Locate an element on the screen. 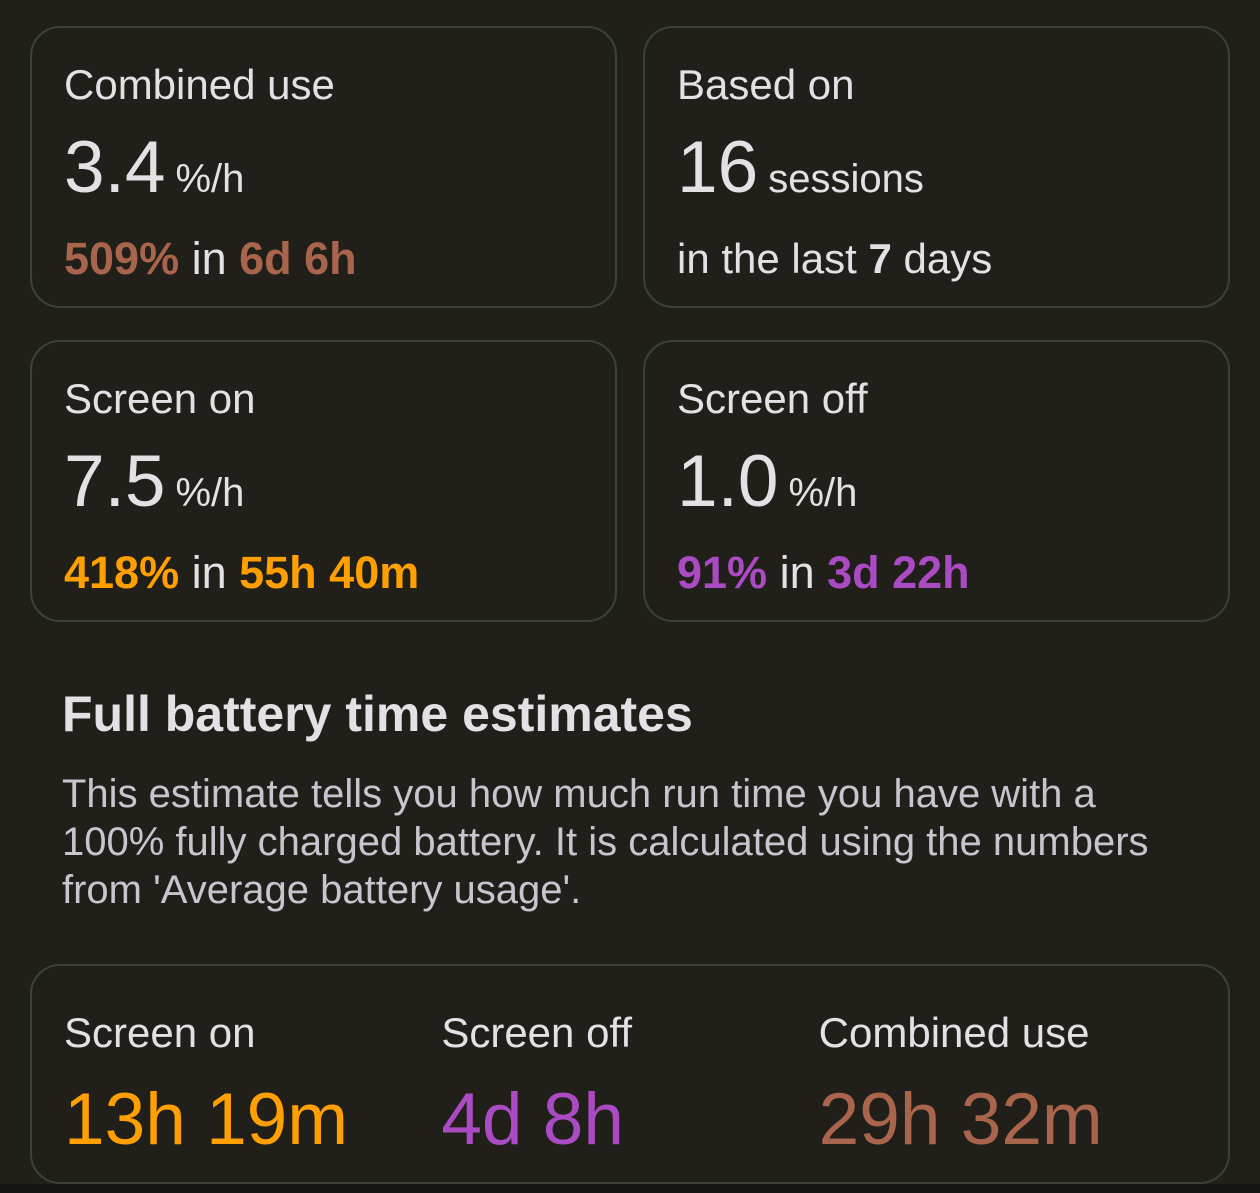 The image size is (1260, 1193). card-title: Combined use is located at coordinates (199, 84).